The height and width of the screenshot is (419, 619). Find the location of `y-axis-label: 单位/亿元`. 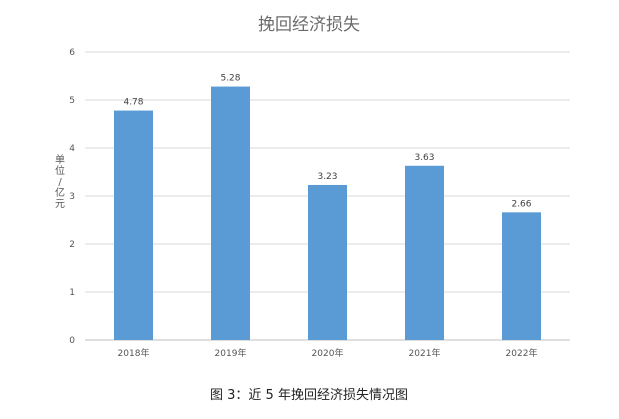

y-axis-label: 单位/亿元 is located at coordinates (60, 182).